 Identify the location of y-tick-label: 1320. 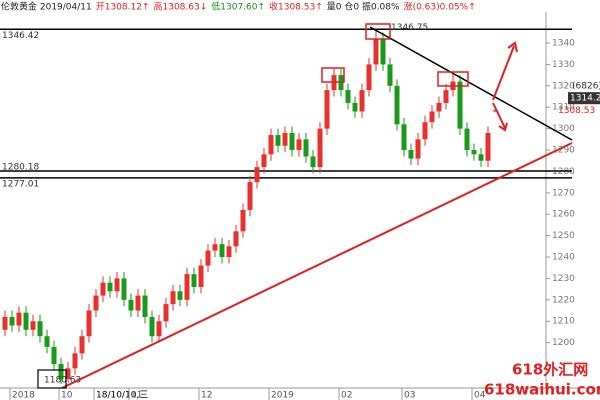
(563, 86).